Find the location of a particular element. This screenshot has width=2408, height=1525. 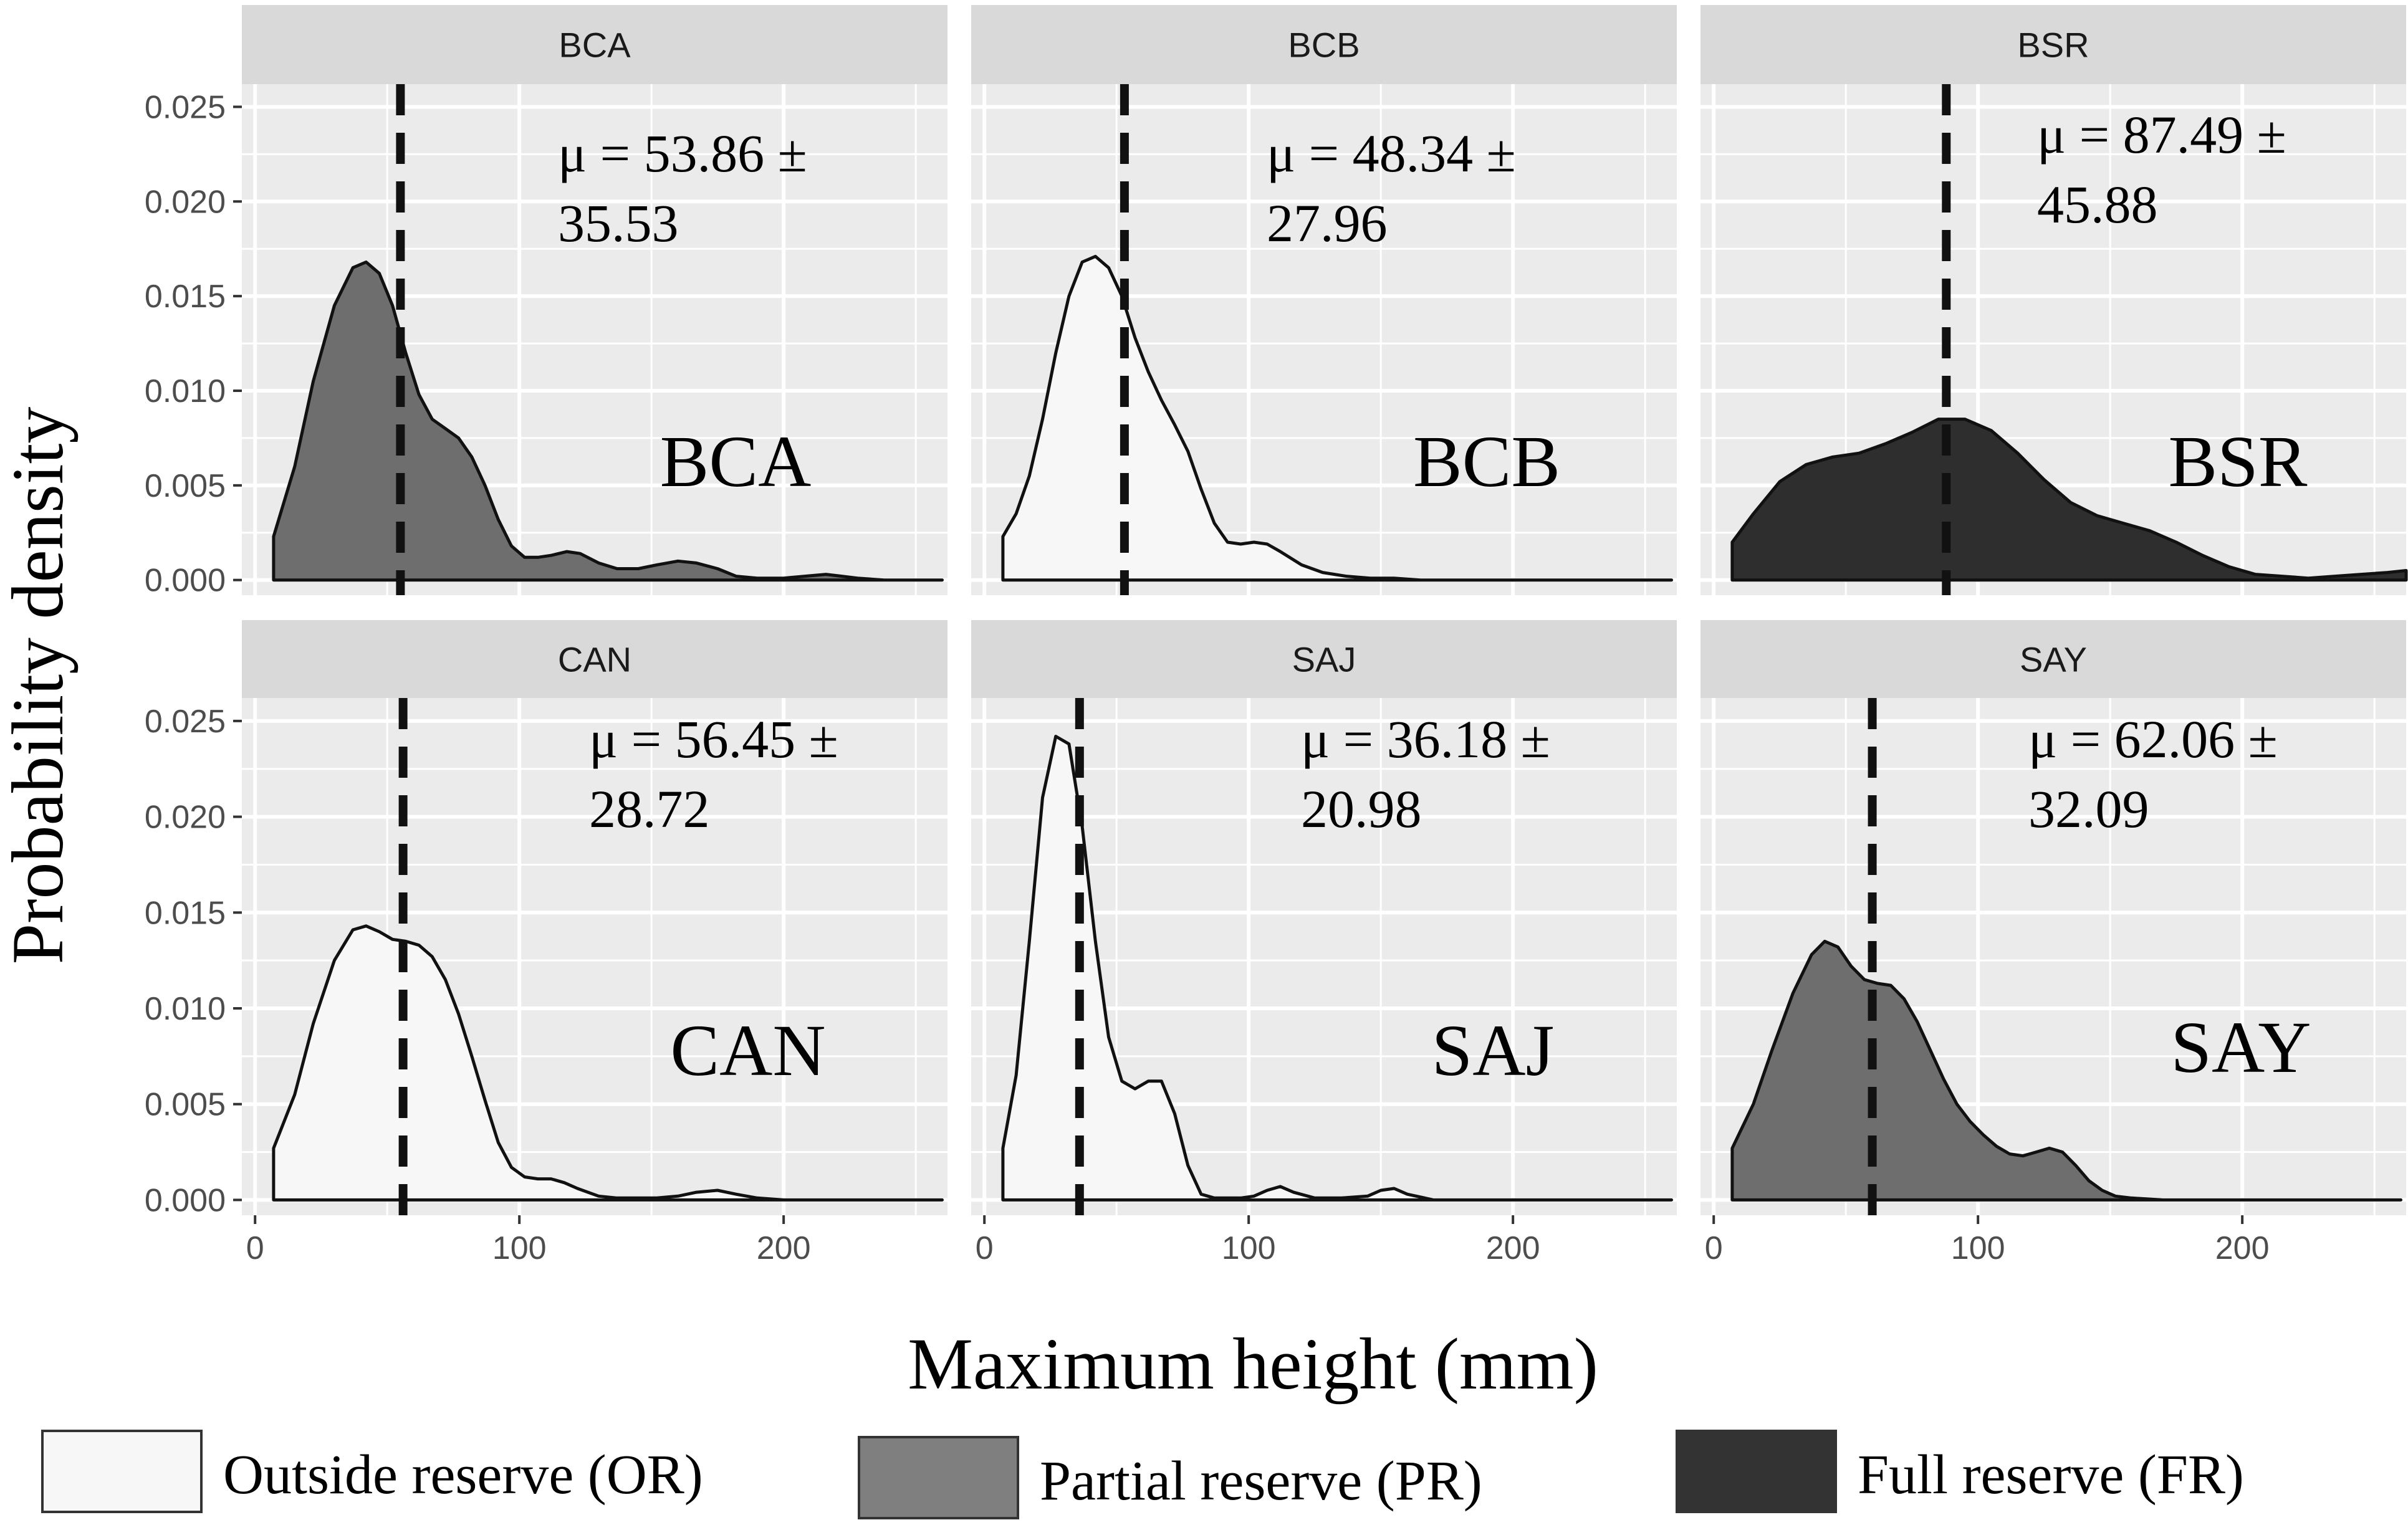

mean-annotation-line1: μ = 62.06 ± is located at coordinates (2153, 739).